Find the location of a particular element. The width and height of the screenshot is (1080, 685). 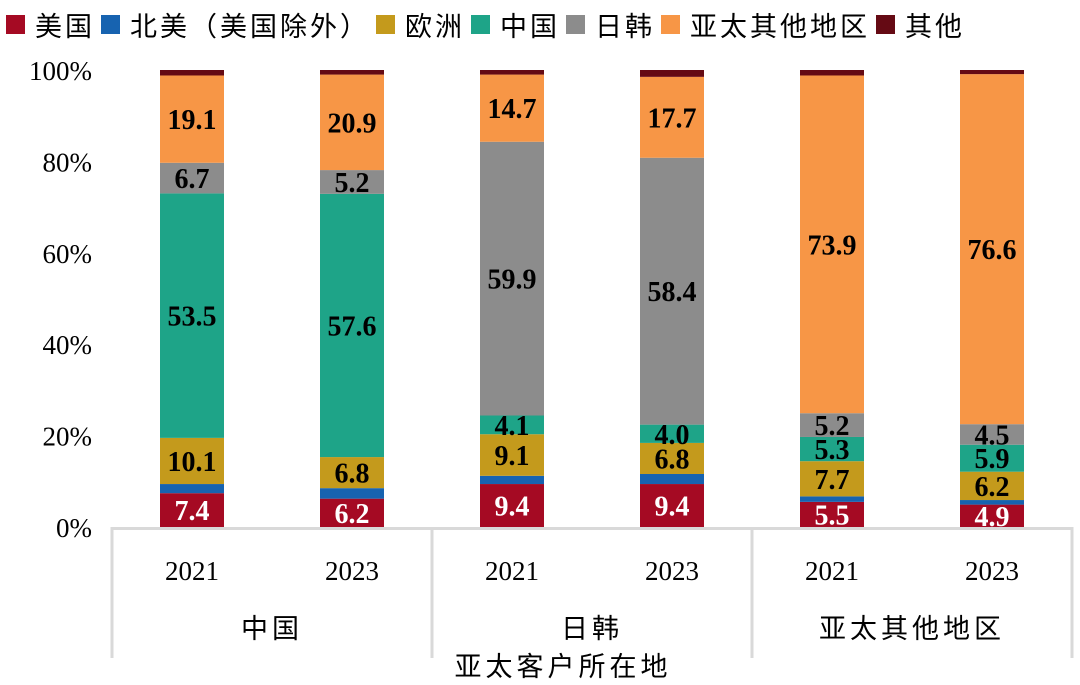

y-tick-label: 100% is located at coordinates (60, 71).